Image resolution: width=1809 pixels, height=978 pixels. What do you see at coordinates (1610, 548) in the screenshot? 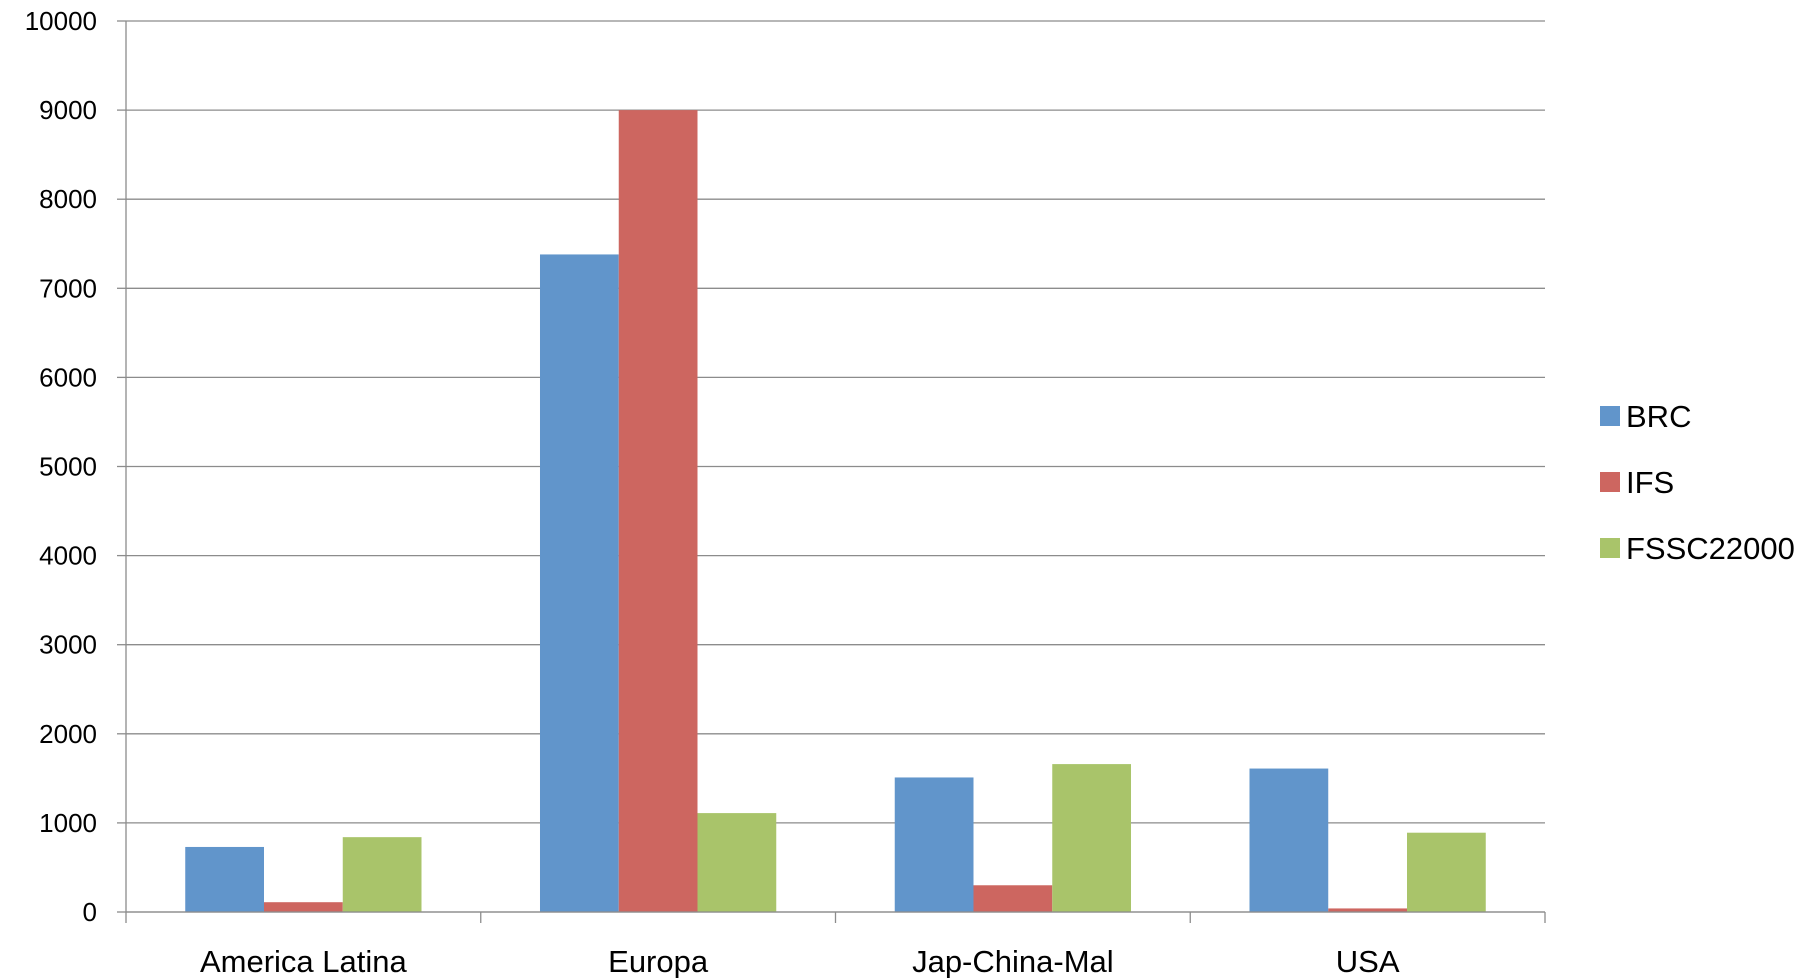
I see `legend-swatch-fssc22000` at bounding box center [1610, 548].